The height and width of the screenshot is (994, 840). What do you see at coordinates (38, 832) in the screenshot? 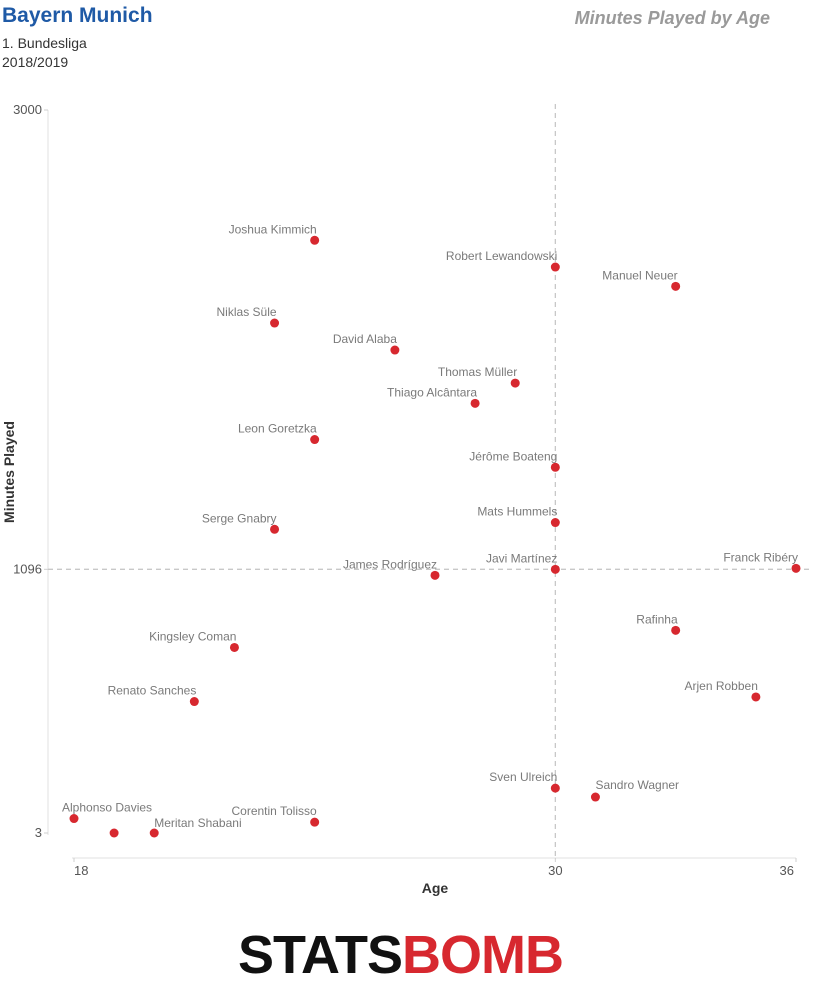
I see `y-tick-label: 3` at bounding box center [38, 832].